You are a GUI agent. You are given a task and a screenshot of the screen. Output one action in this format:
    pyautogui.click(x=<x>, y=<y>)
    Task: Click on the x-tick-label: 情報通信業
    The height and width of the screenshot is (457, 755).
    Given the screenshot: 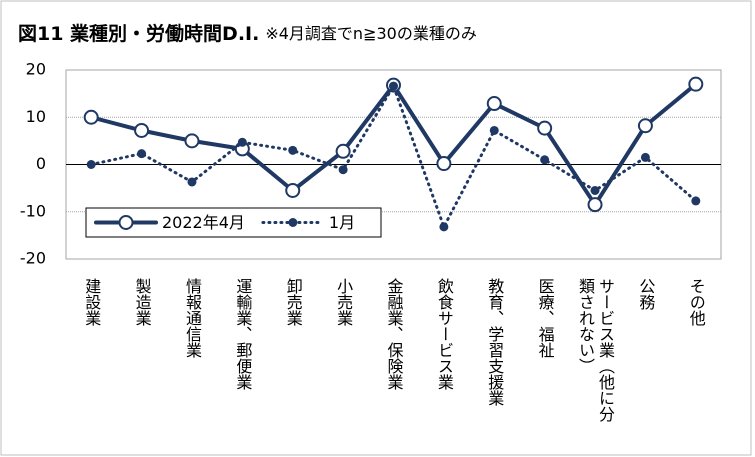 What is the action you would take?
    pyautogui.click(x=192, y=318)
    